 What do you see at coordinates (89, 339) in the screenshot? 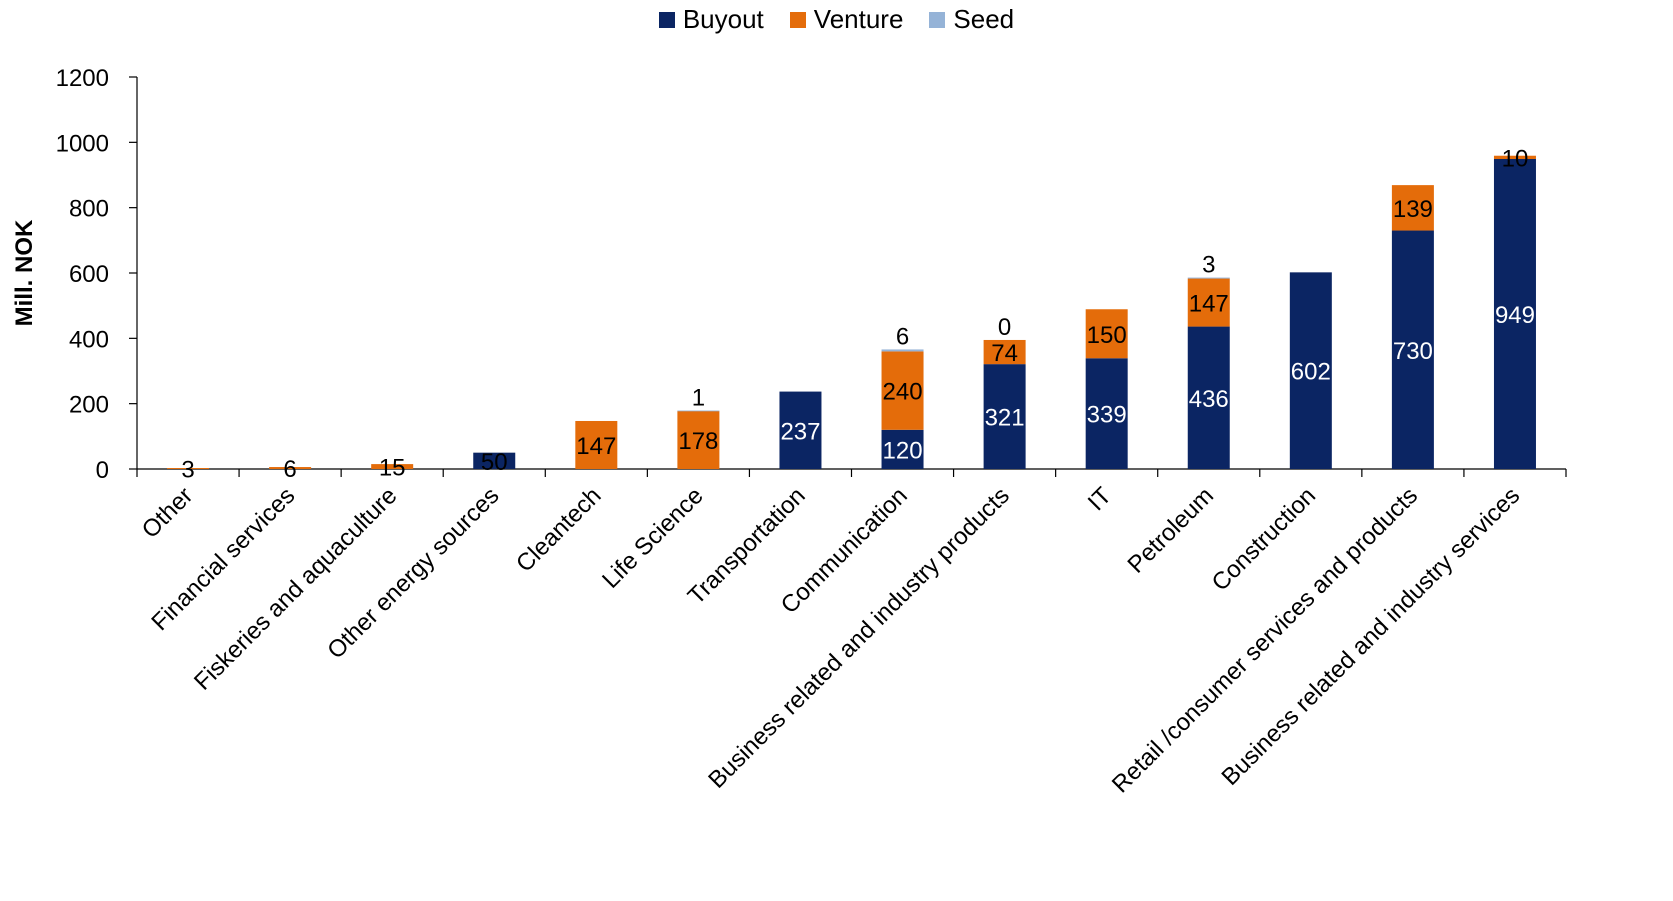
I see `y-tick-label: 400` at bounding box center [89, 339].